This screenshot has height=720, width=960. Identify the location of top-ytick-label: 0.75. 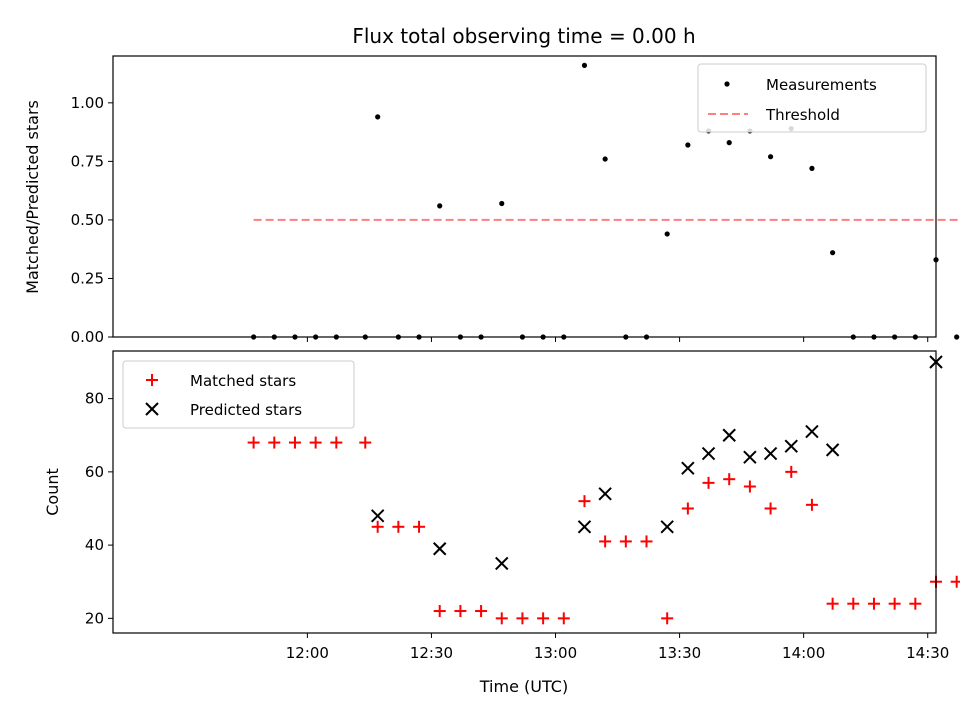
(87, 161).